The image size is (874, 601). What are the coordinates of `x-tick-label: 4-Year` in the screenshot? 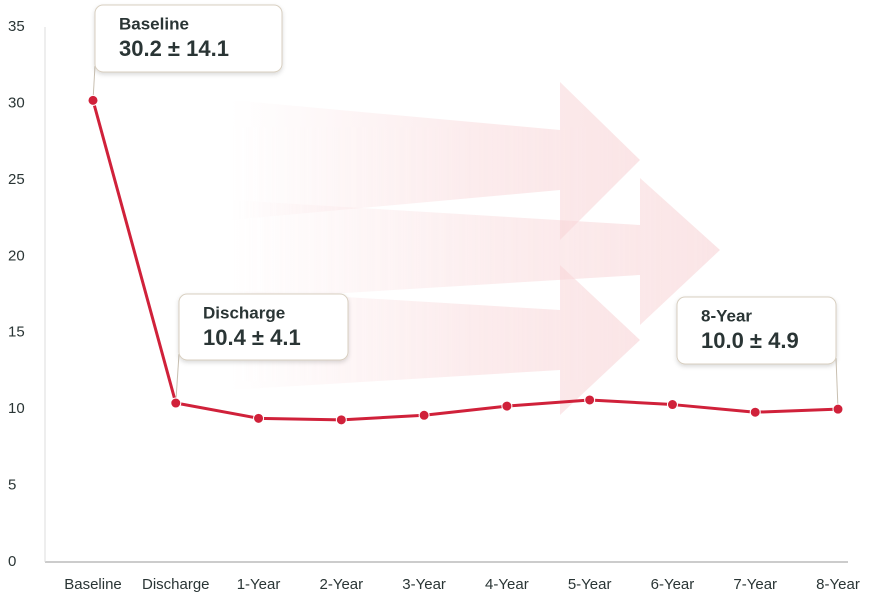 It's located at (507, 584).